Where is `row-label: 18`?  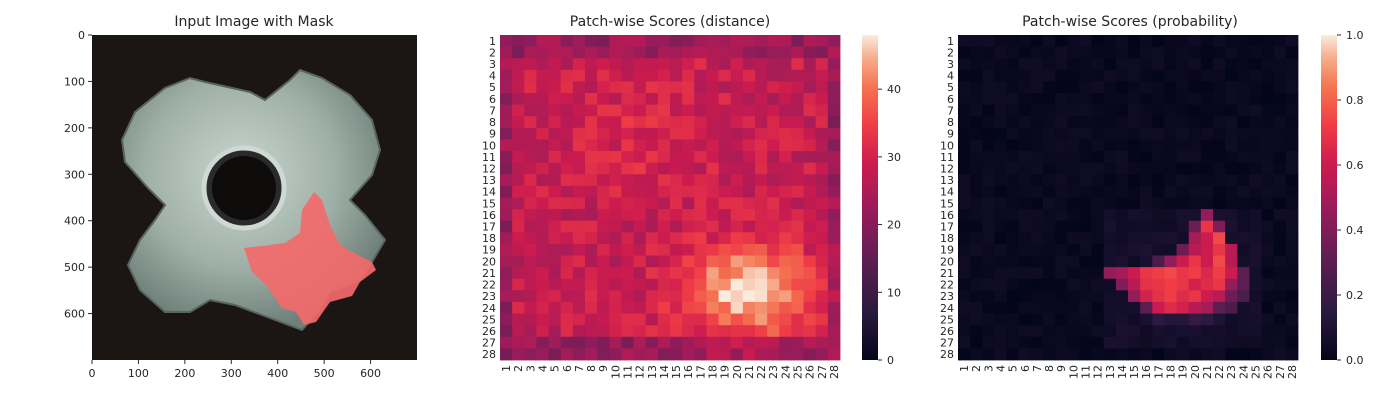 row-label: 18 is located at coordinates (947, 238).